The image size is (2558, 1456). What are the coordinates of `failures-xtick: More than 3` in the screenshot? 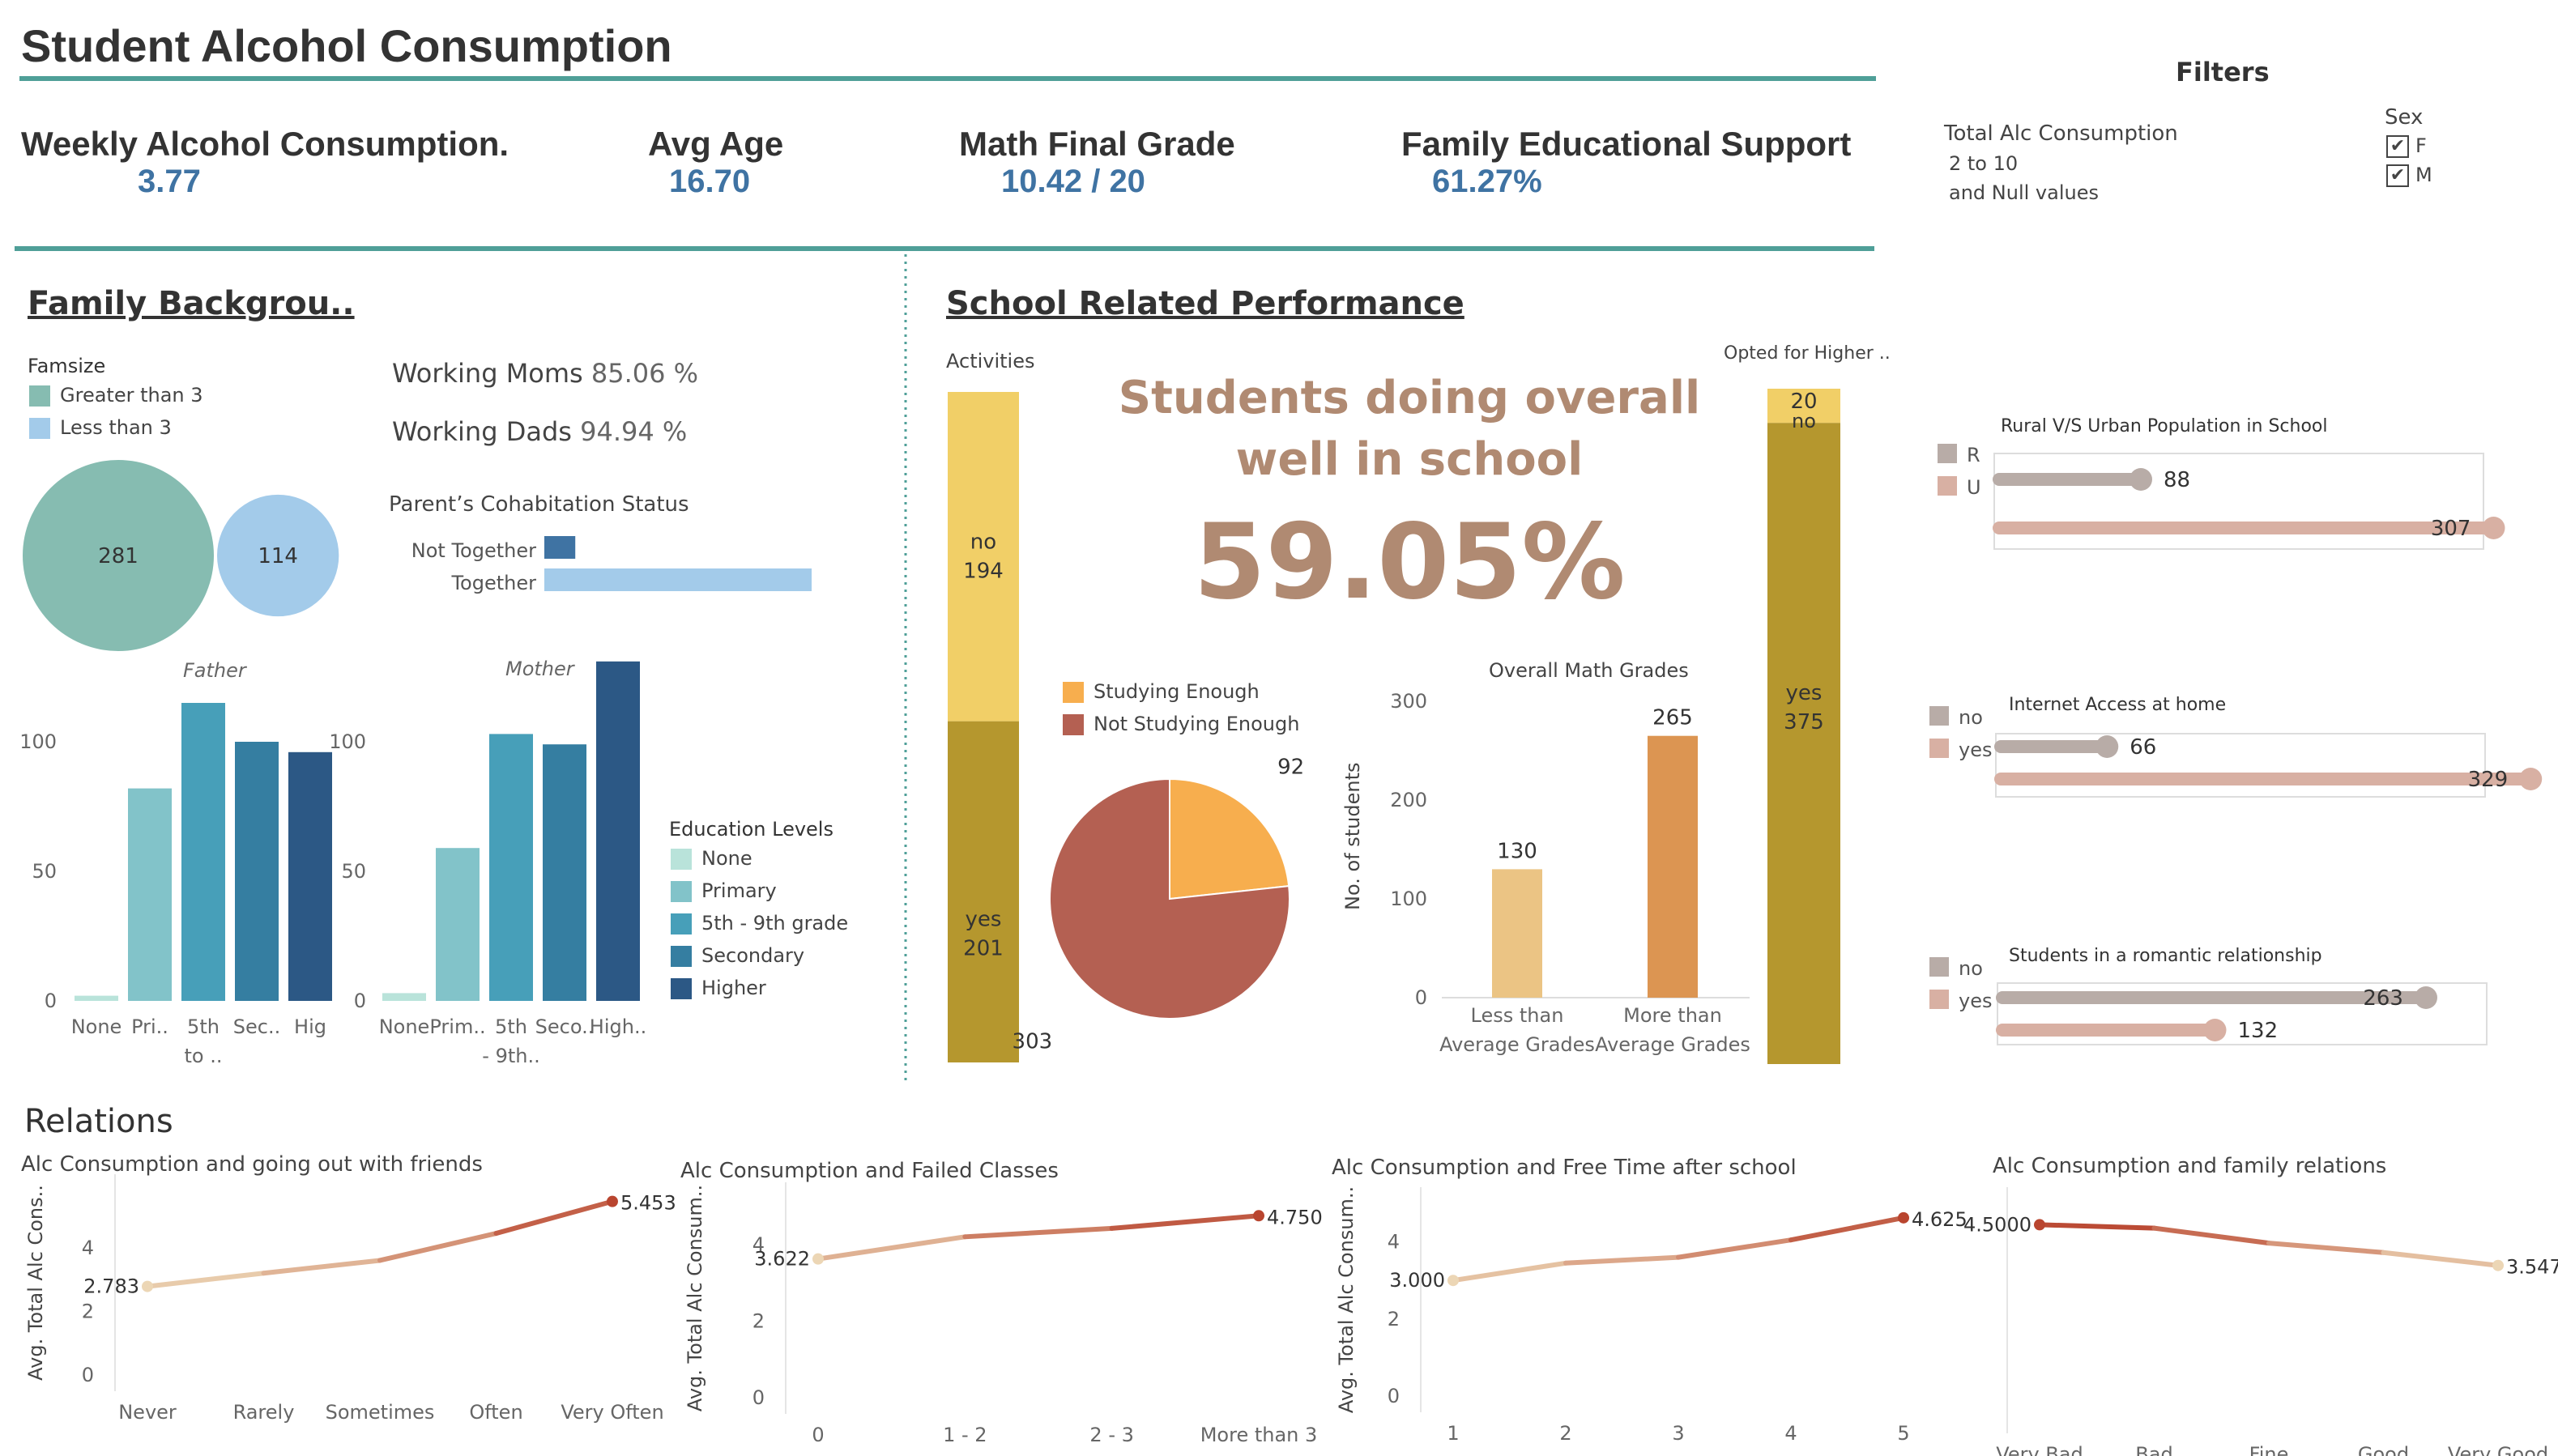 It's located at (1259, 1435).